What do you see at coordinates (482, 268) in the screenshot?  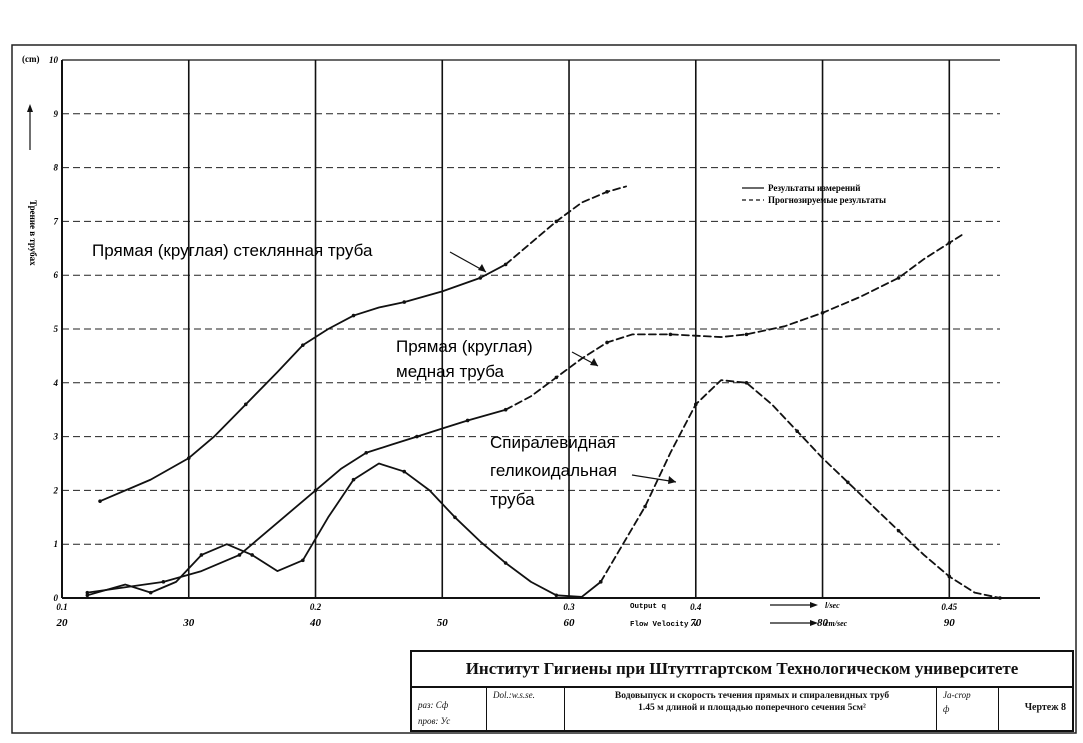 I see `annotation-glass-pipe-arrowhead` at bounding box center [482, 268].